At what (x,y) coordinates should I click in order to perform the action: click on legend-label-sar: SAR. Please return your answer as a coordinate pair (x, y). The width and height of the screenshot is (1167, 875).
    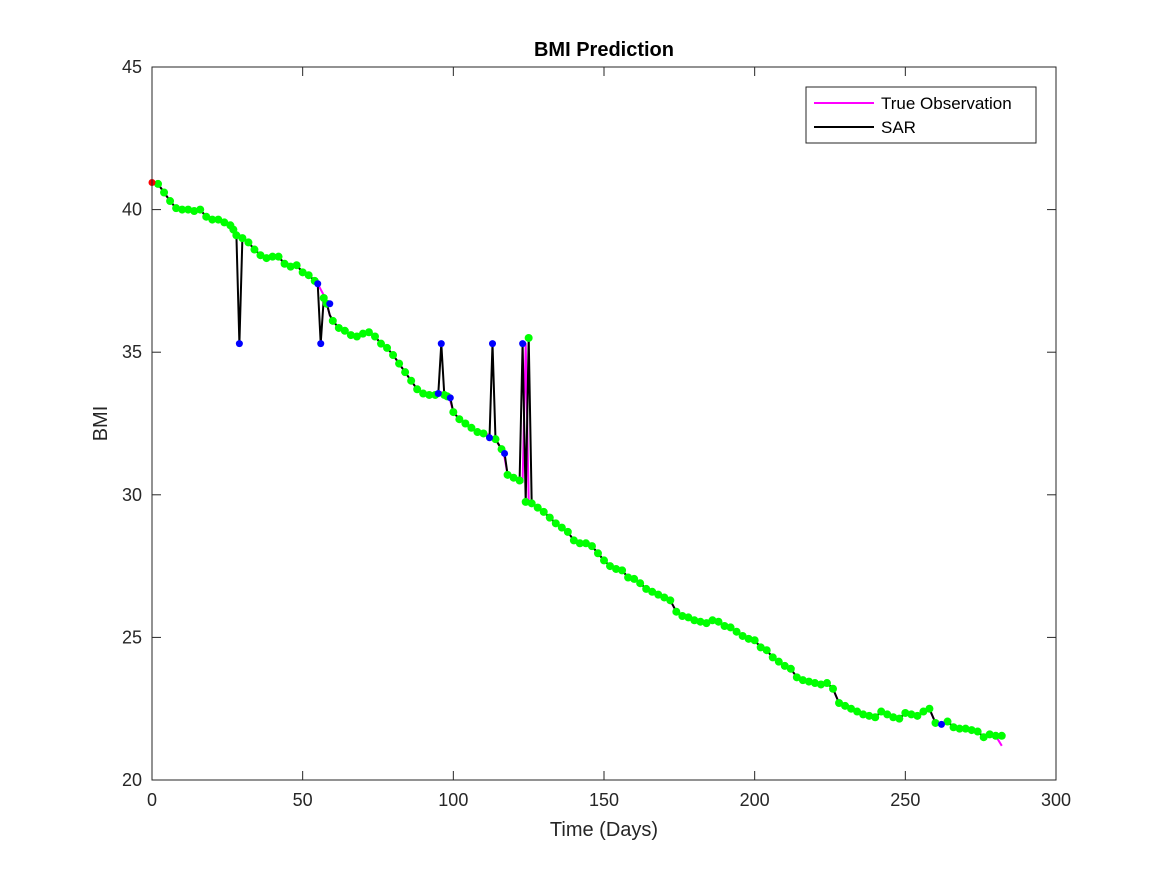
    Looking at the image, I should click on (898, 127).